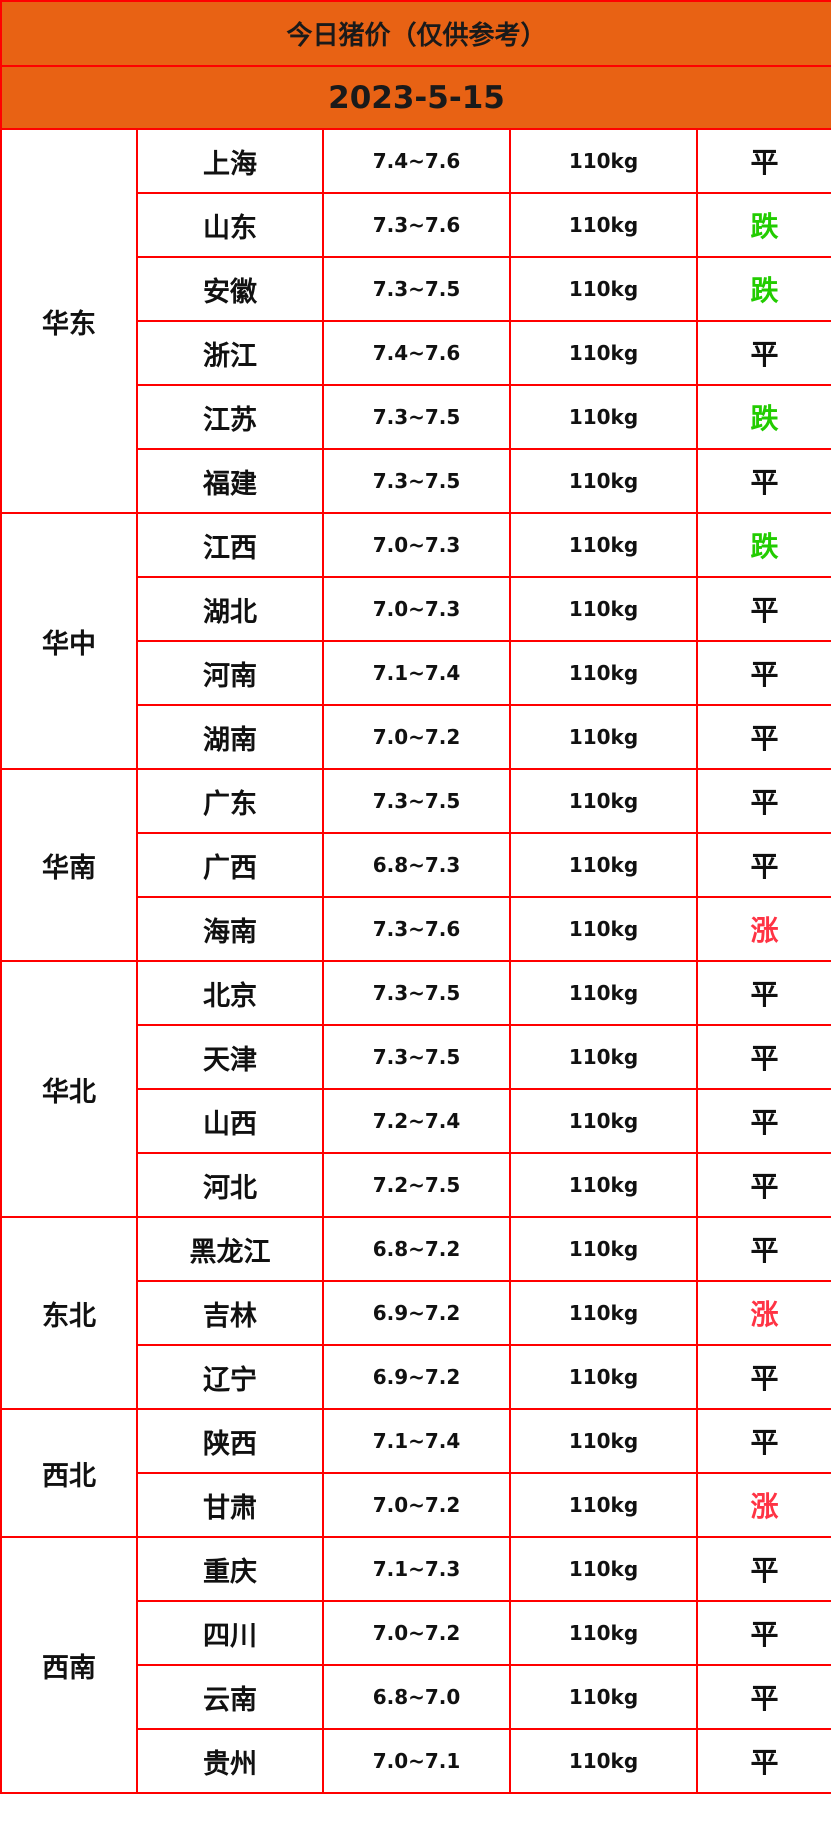  I want to click on price-cell: 7.0~7.1, so click(416, 1761).